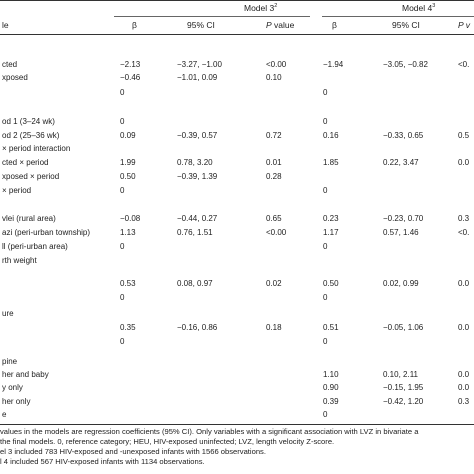 This screenshot has height=474, width=474. What do you see at coordinates (128, 327) in the screenshot?
I see `model3-beta: 0.35` at bounding box center [128, 327].